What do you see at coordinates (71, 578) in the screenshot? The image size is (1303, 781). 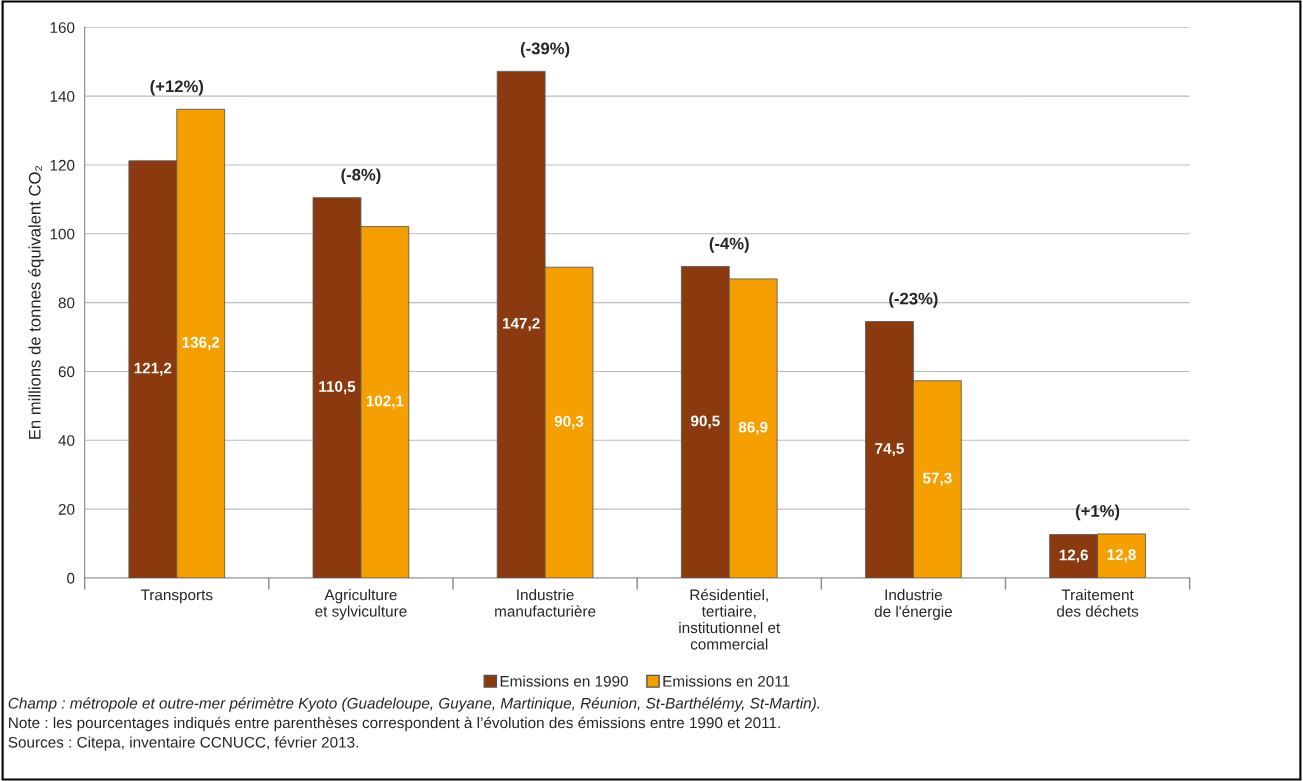 I see `y-tick-label: 0` at bounding box center [71, 578].